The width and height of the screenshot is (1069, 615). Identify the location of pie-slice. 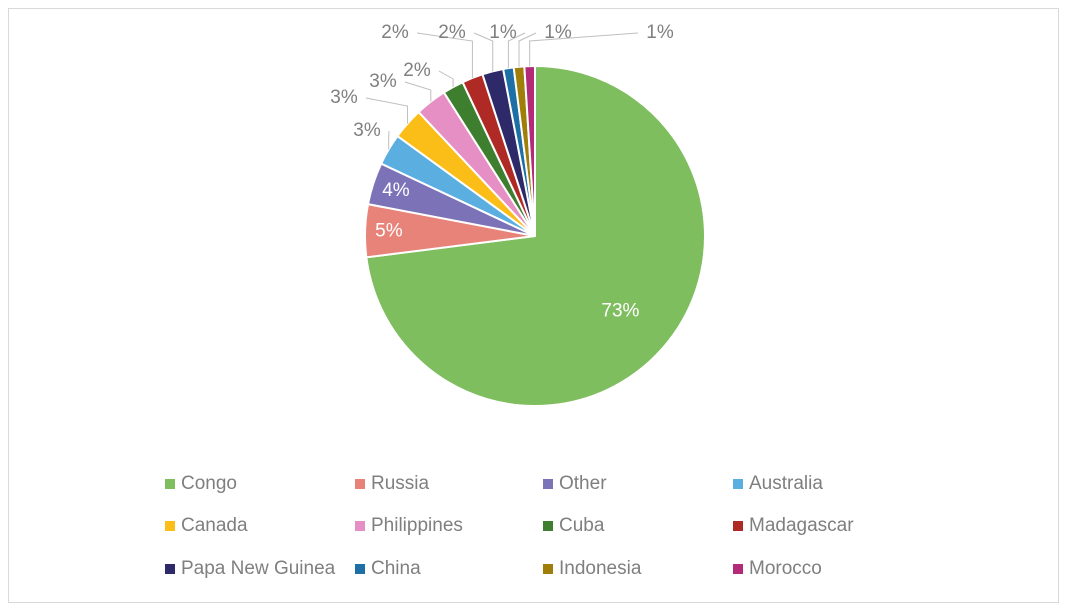
(529, 150).